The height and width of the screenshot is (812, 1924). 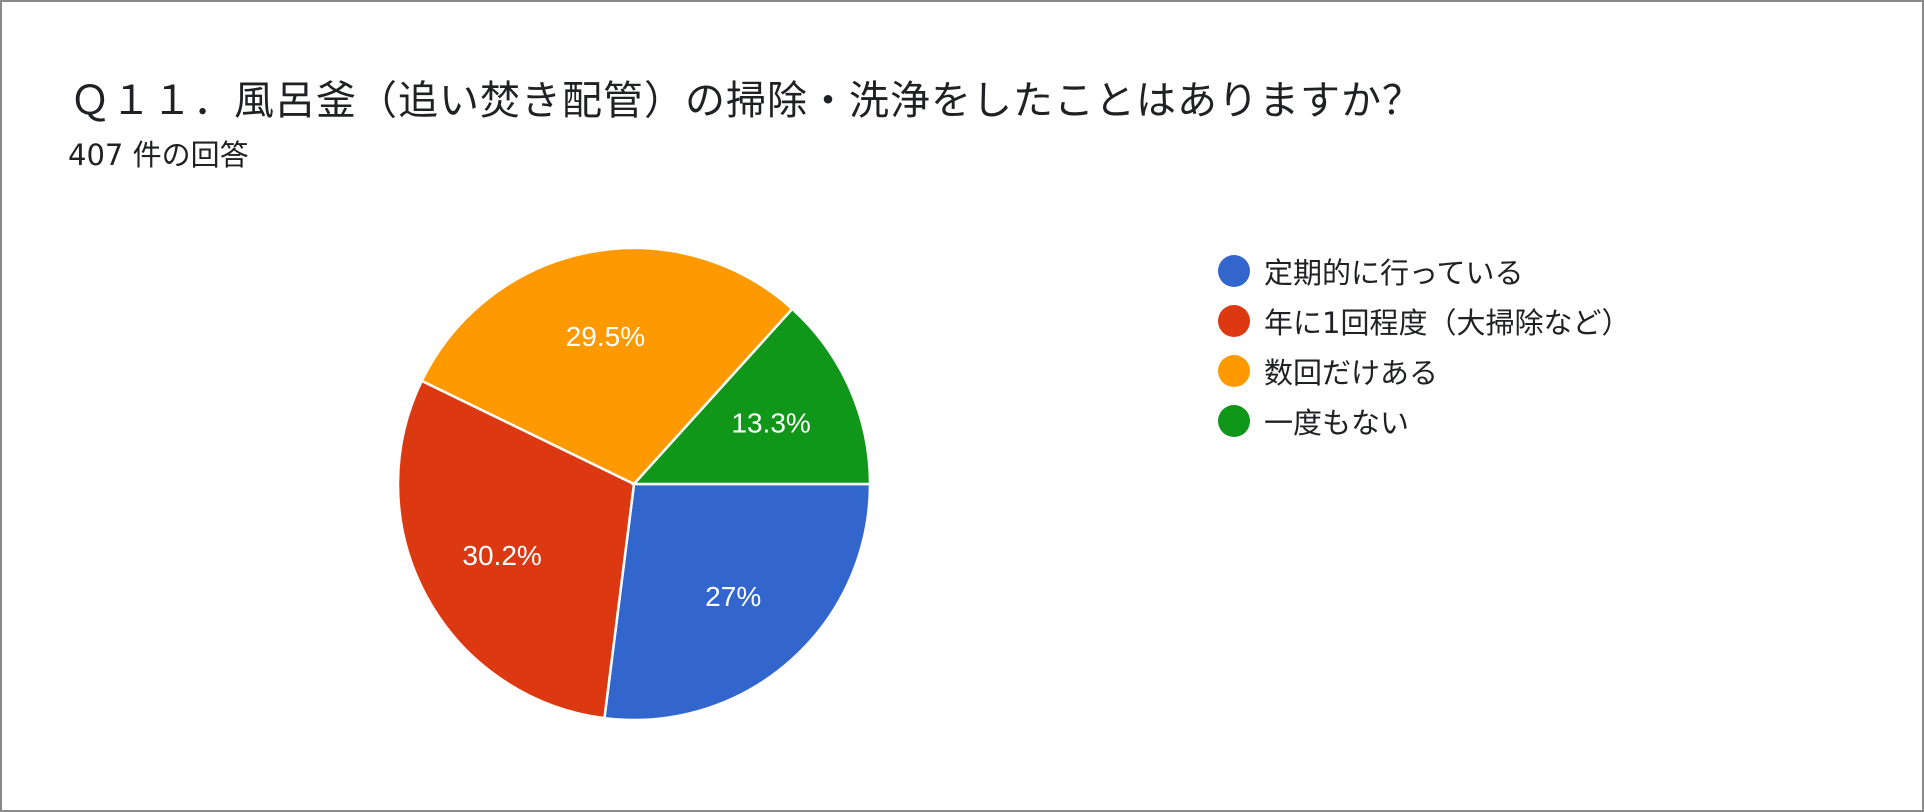 I want to click on legend-item: 年に1回程度（大掃除など）, so click(x=1424, y=321).